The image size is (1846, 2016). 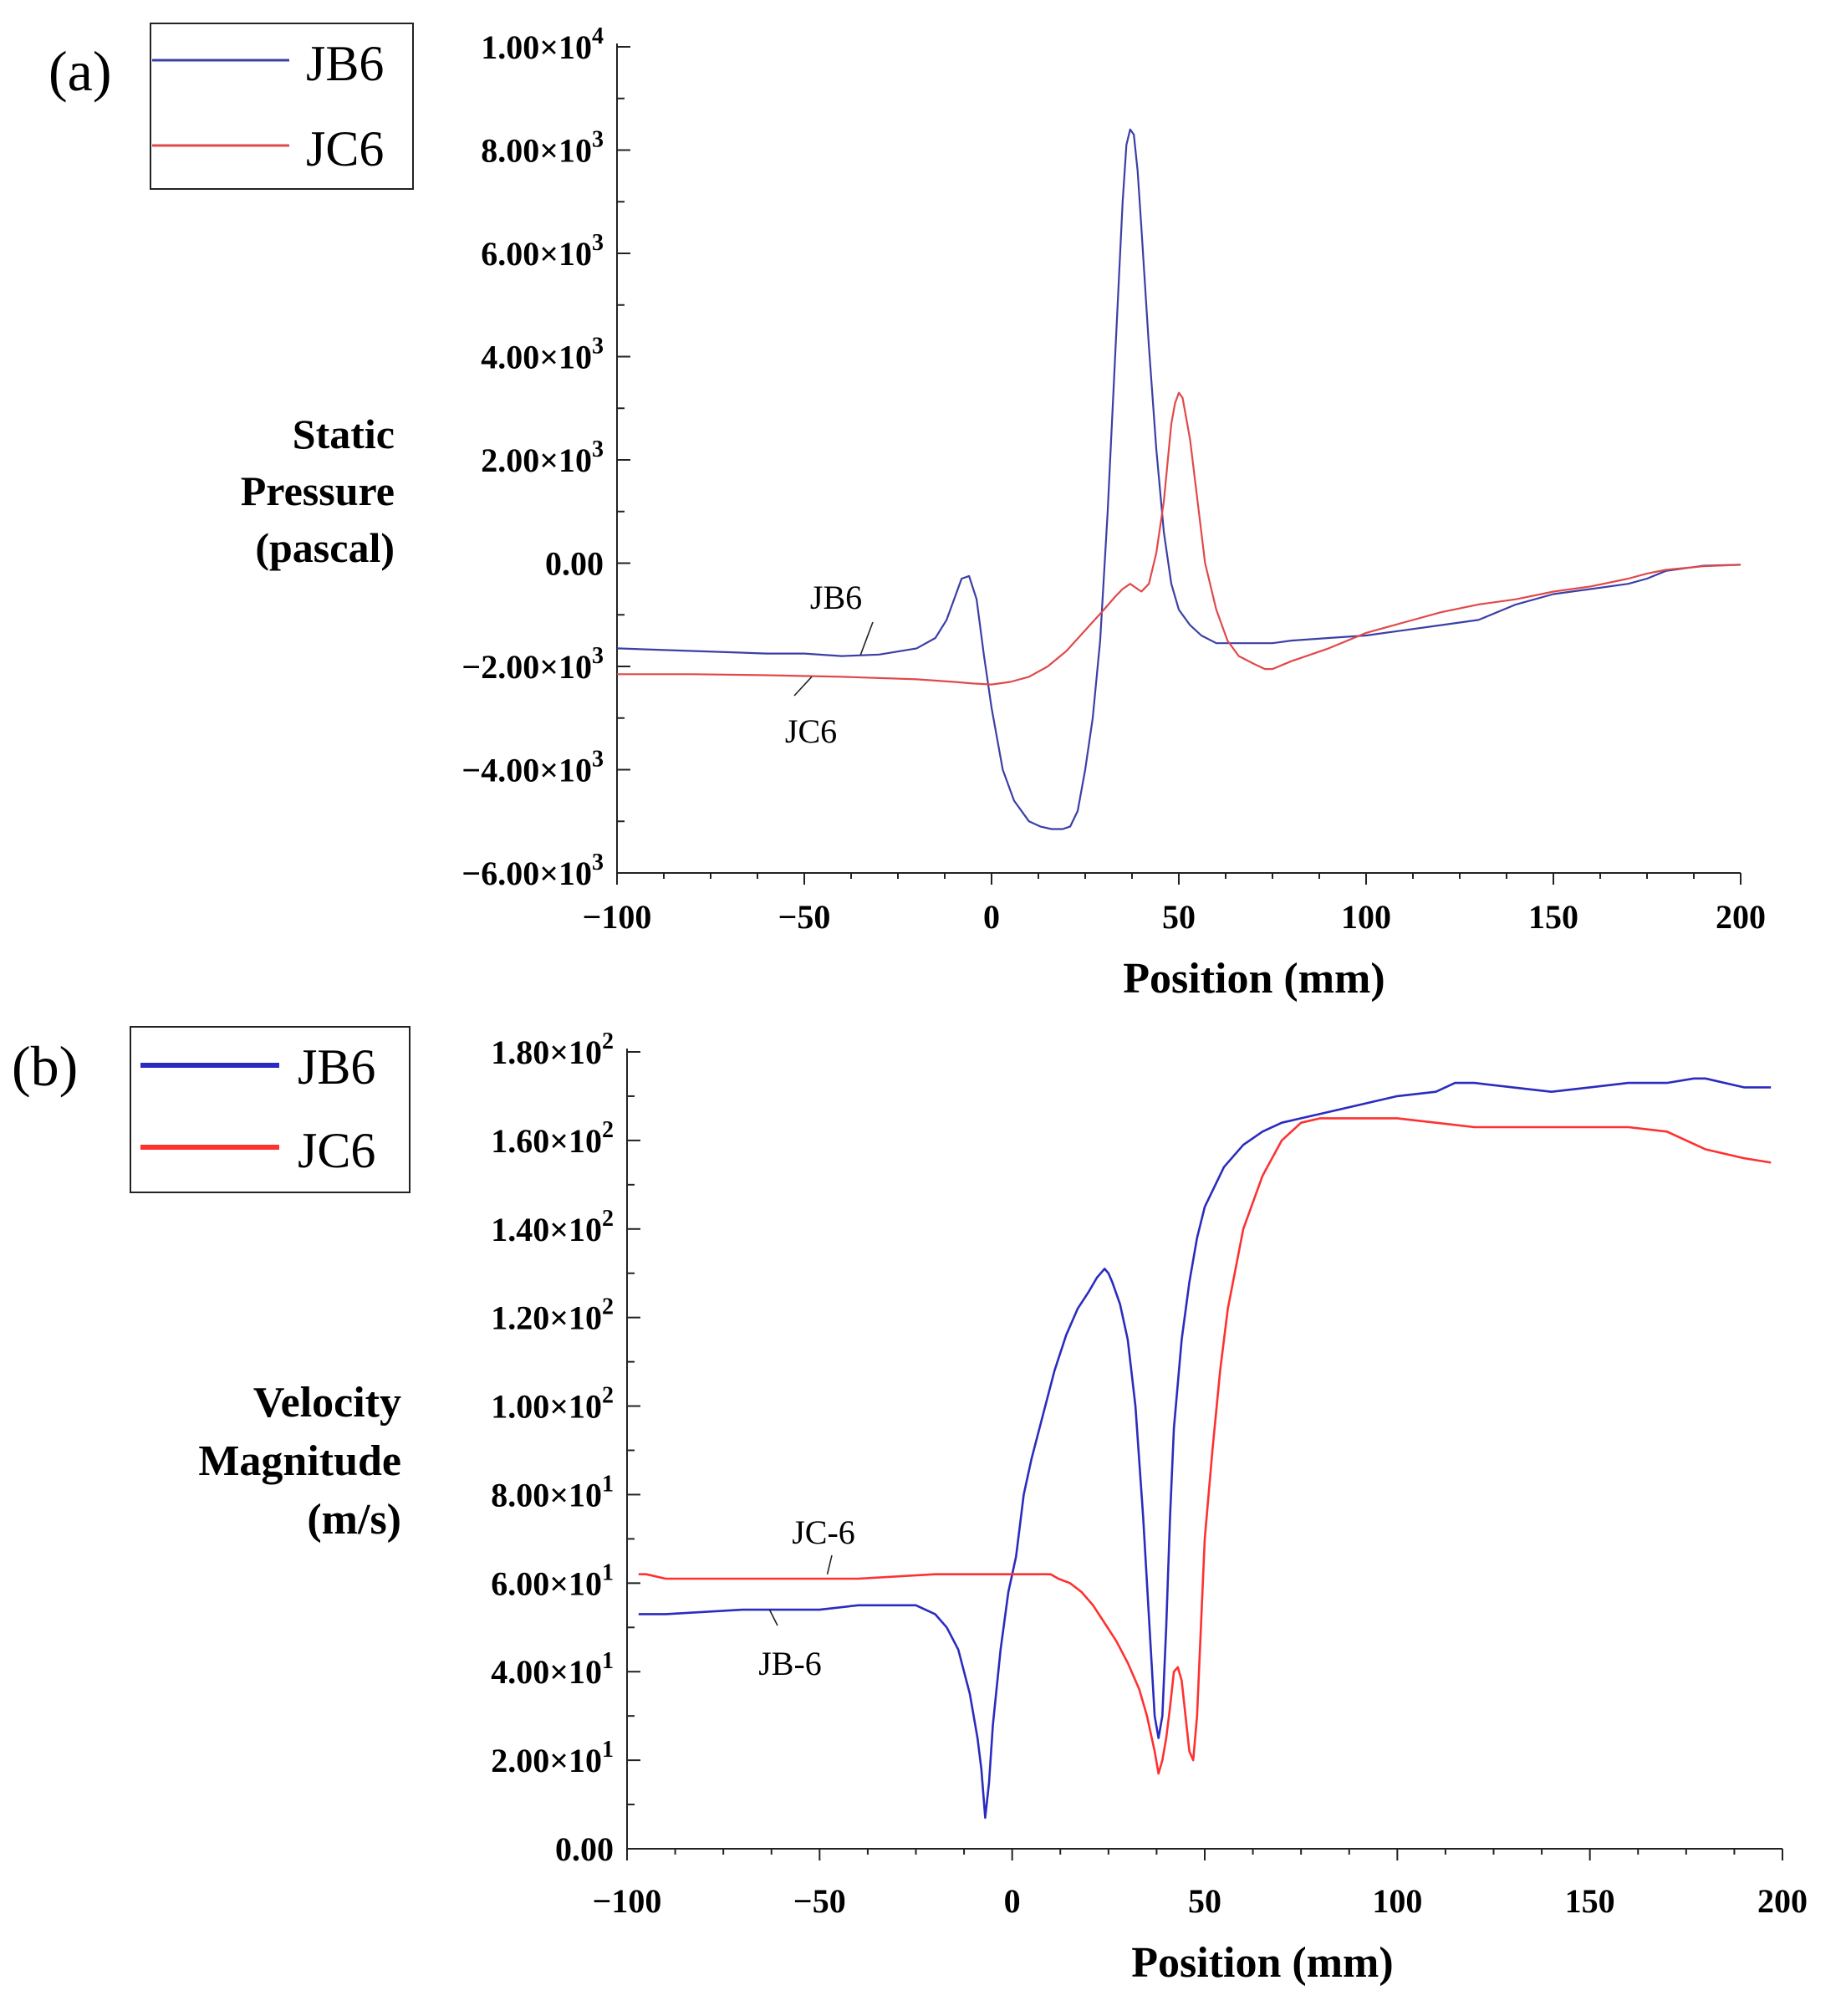 What do you see at coordinates (533, 871) in the screenshot?
I see `y-tick-label: −6.00×10³` at bounding box center [533, 871].